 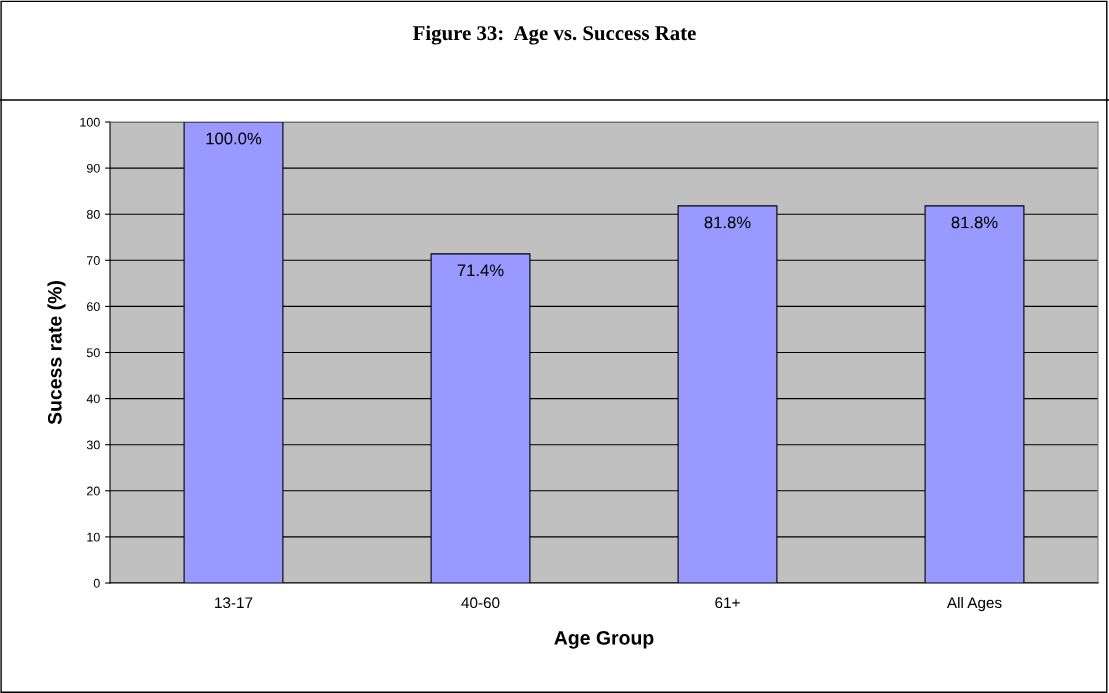 I want to click on x-tick-label: 13-17, so click(x=234, y=603).